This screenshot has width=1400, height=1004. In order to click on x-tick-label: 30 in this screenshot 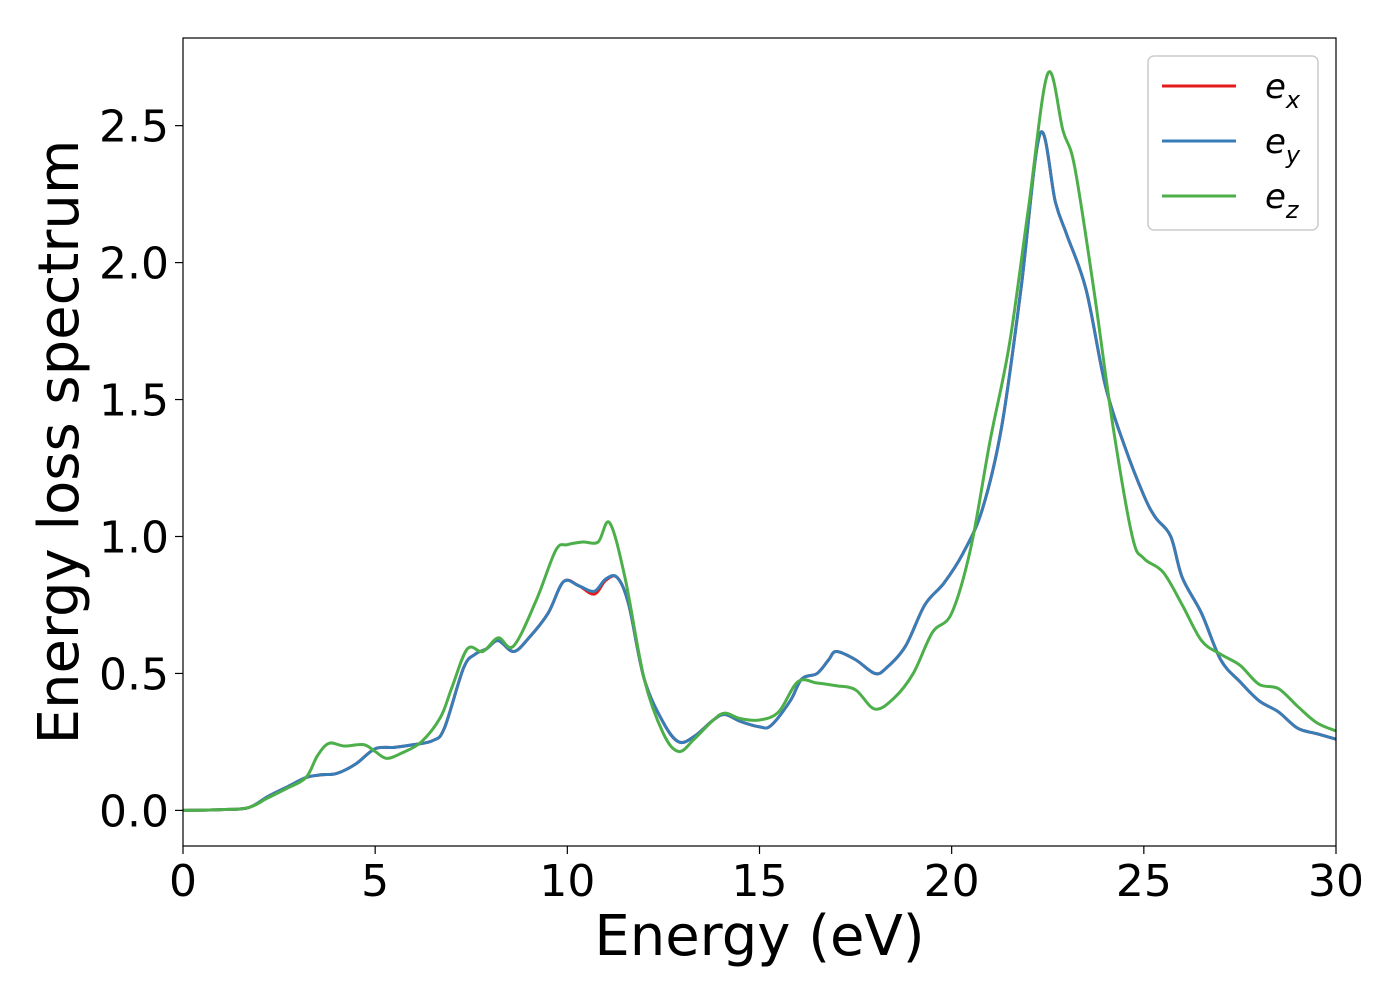, I will do `click(1336, 881)`.